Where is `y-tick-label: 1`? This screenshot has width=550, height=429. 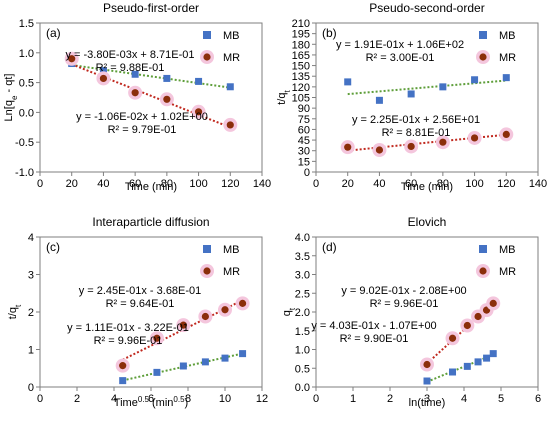 y-tick-label: 1 is located at coordinates (31, 351).